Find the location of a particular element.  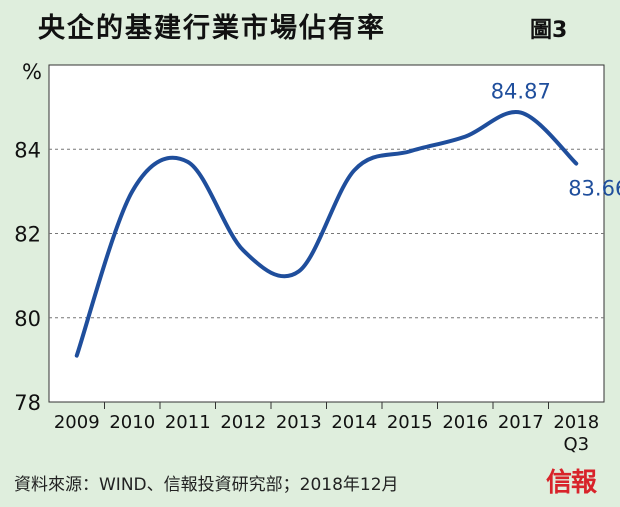

y-tick-label: 78 is located at coordinates (27, 403).